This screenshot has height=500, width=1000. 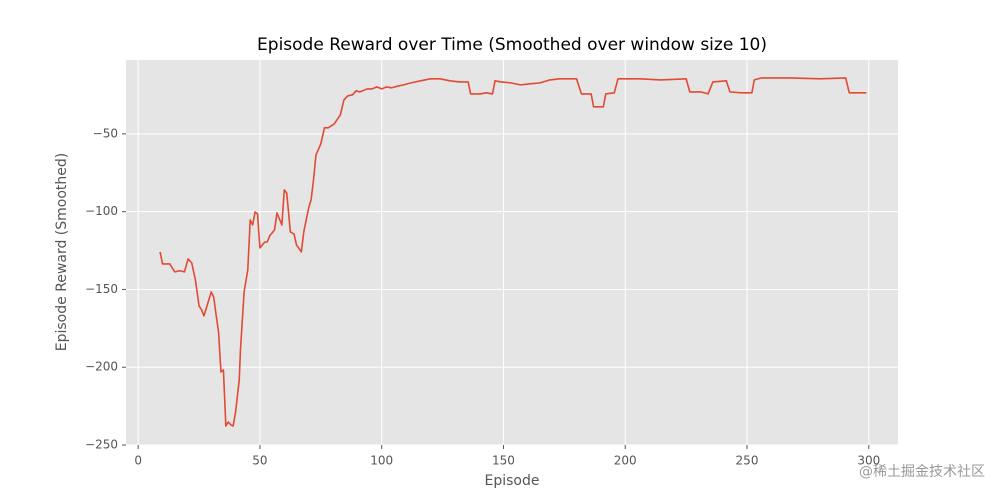 What do you see at coordinates (101, 367) in the screenshot?
I see `y-tick-label: −200` at bounding box center [101, 367].